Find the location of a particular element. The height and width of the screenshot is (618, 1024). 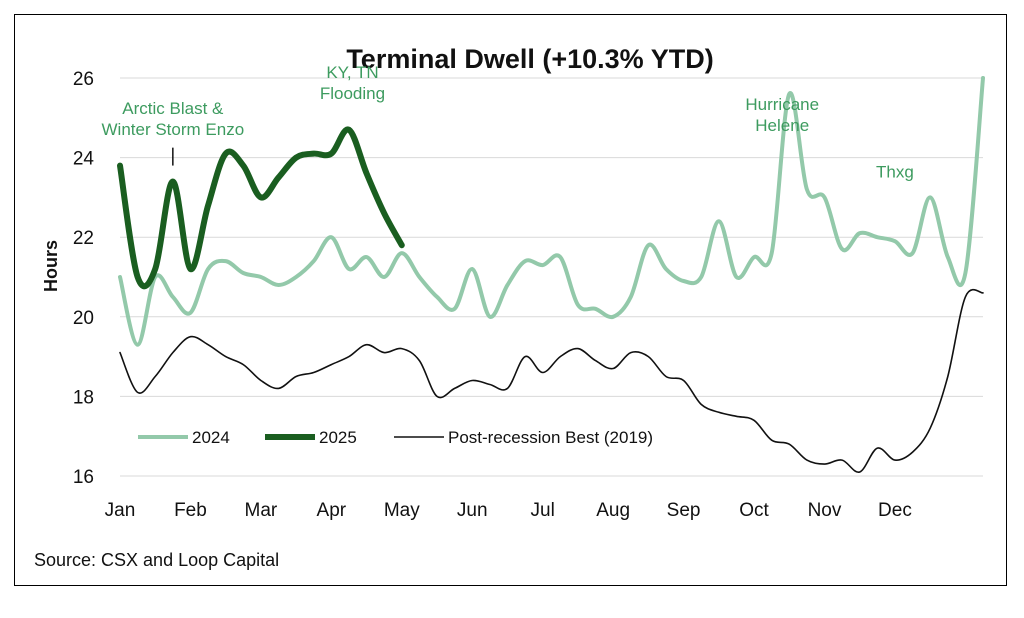

y-tick-label: 16 is located at coordinates (83, 477).